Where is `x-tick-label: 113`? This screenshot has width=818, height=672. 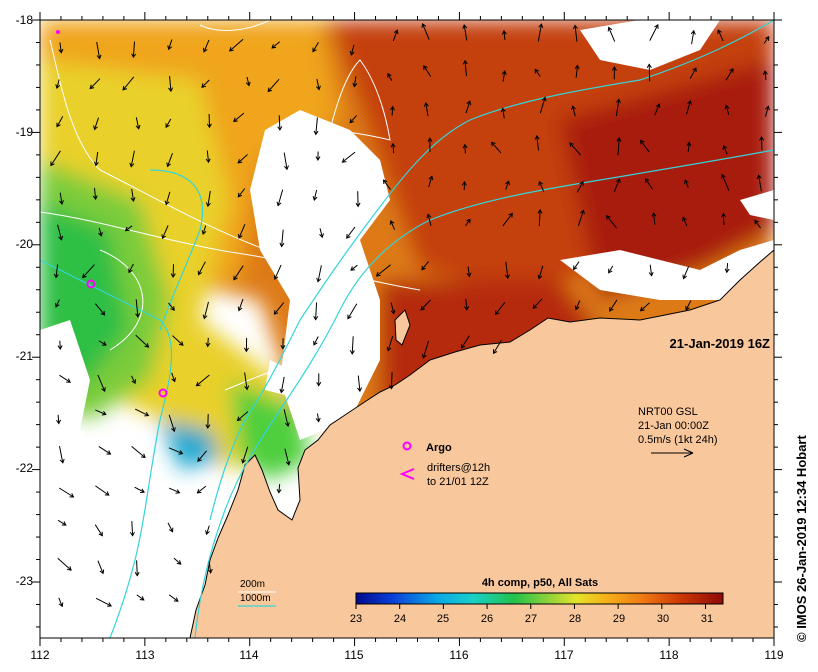 x-tick-label: 113 is located at coordinates (144, 655).